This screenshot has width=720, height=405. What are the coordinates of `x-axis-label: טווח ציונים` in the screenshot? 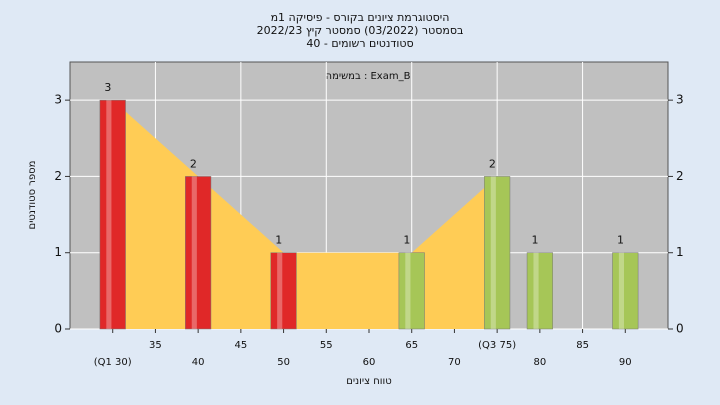 It's located at (368, 381).